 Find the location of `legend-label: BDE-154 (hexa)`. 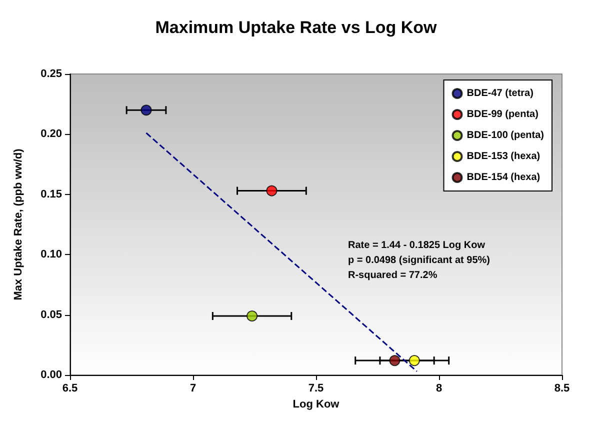

legend-label: BDE-154 (hexa) is located at coordinates (503, 177).